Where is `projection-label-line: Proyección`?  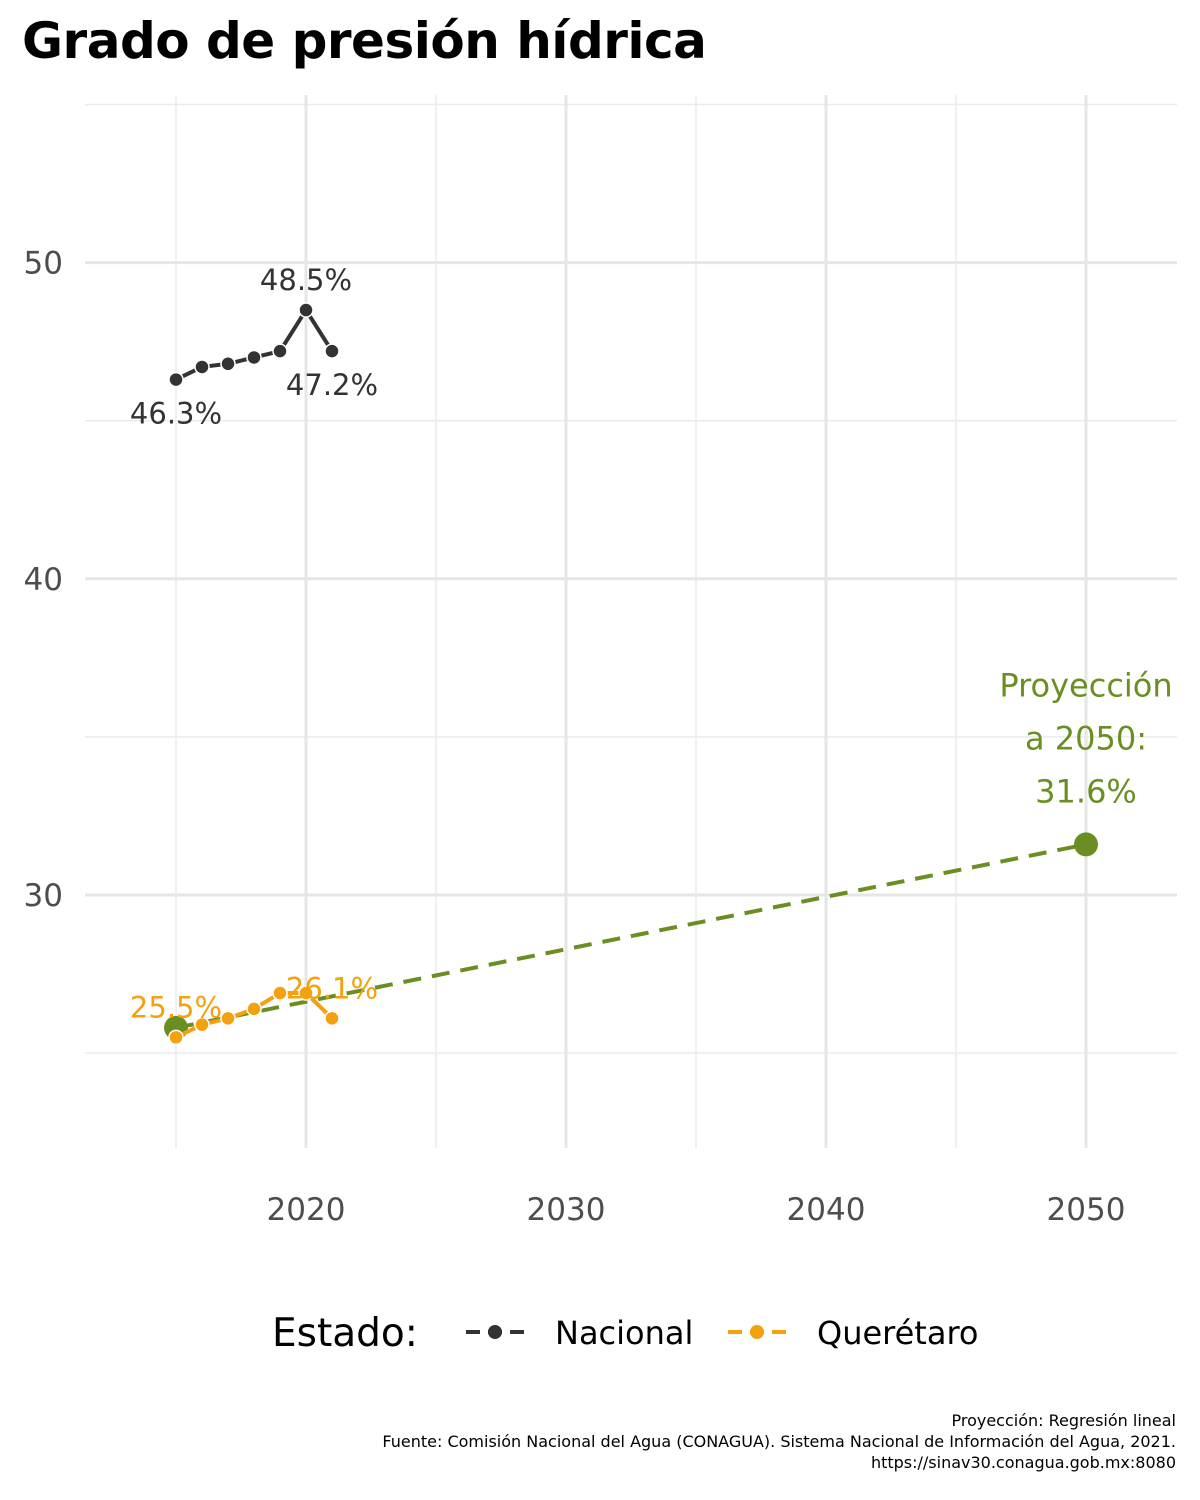 projection-label-line: Proyección is located at coordinates (1085, 685).